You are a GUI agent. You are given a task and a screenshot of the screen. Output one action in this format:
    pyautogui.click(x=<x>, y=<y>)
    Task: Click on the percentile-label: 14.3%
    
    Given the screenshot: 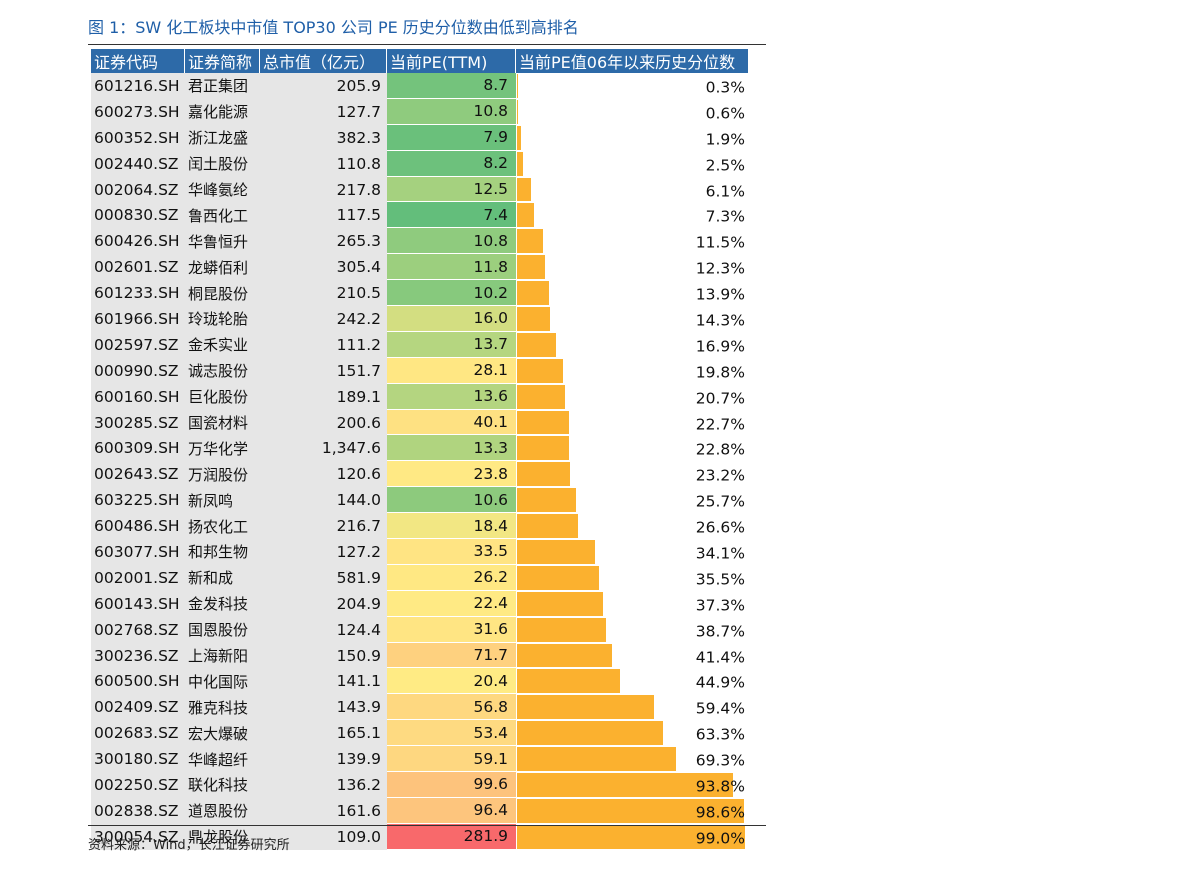 What is the action you would take?
    pyautogui.click(x=720, y=320)
    